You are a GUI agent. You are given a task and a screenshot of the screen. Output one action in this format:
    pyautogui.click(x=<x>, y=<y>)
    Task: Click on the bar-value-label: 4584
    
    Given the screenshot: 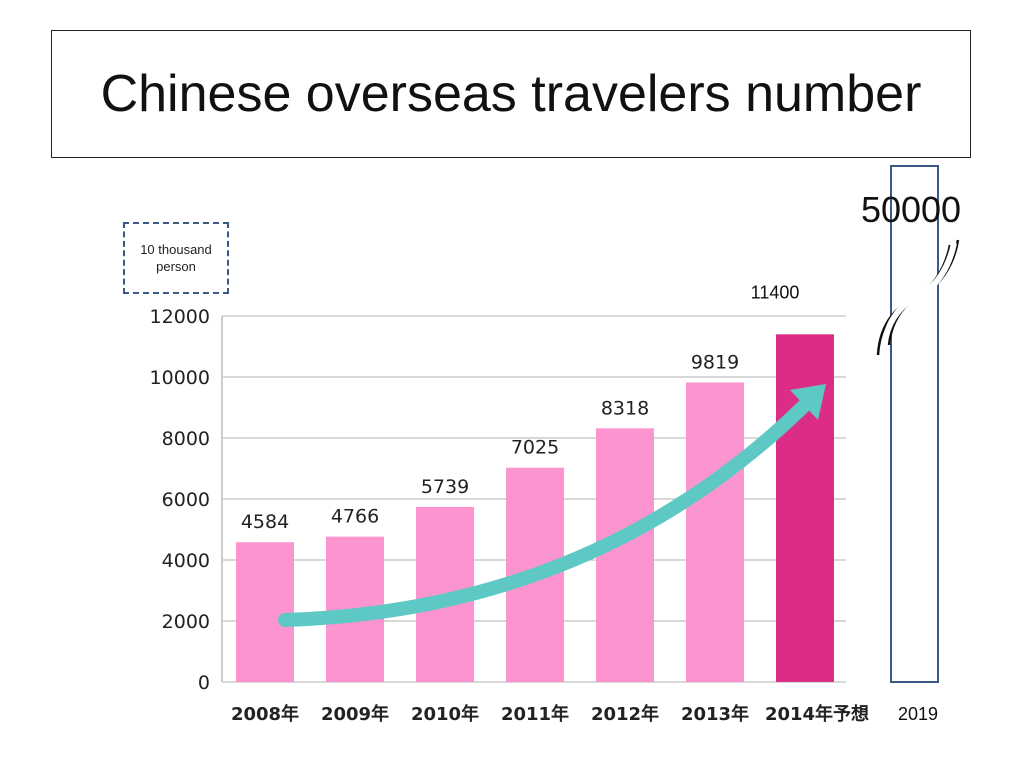 What is the action you would take?
    pyautogui.click(x=265, y=522)
    